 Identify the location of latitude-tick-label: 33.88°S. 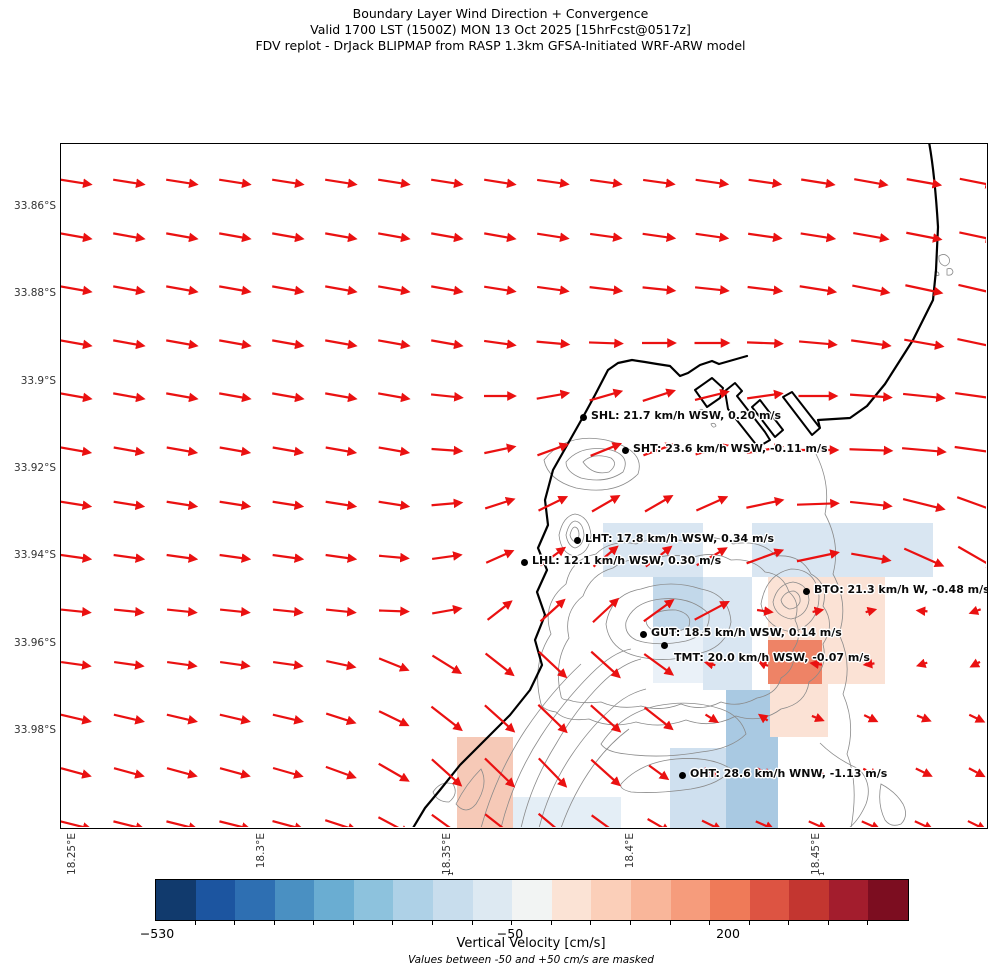
(35, 293).